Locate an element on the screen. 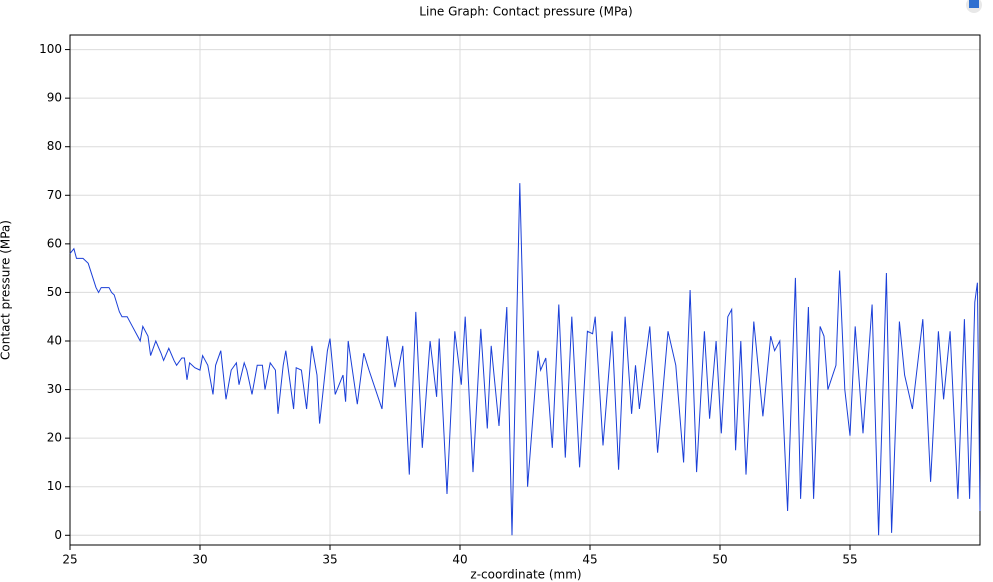  chart-title: Line Graph: Contact pressure (MPa) is located at coordinates (525, 12).